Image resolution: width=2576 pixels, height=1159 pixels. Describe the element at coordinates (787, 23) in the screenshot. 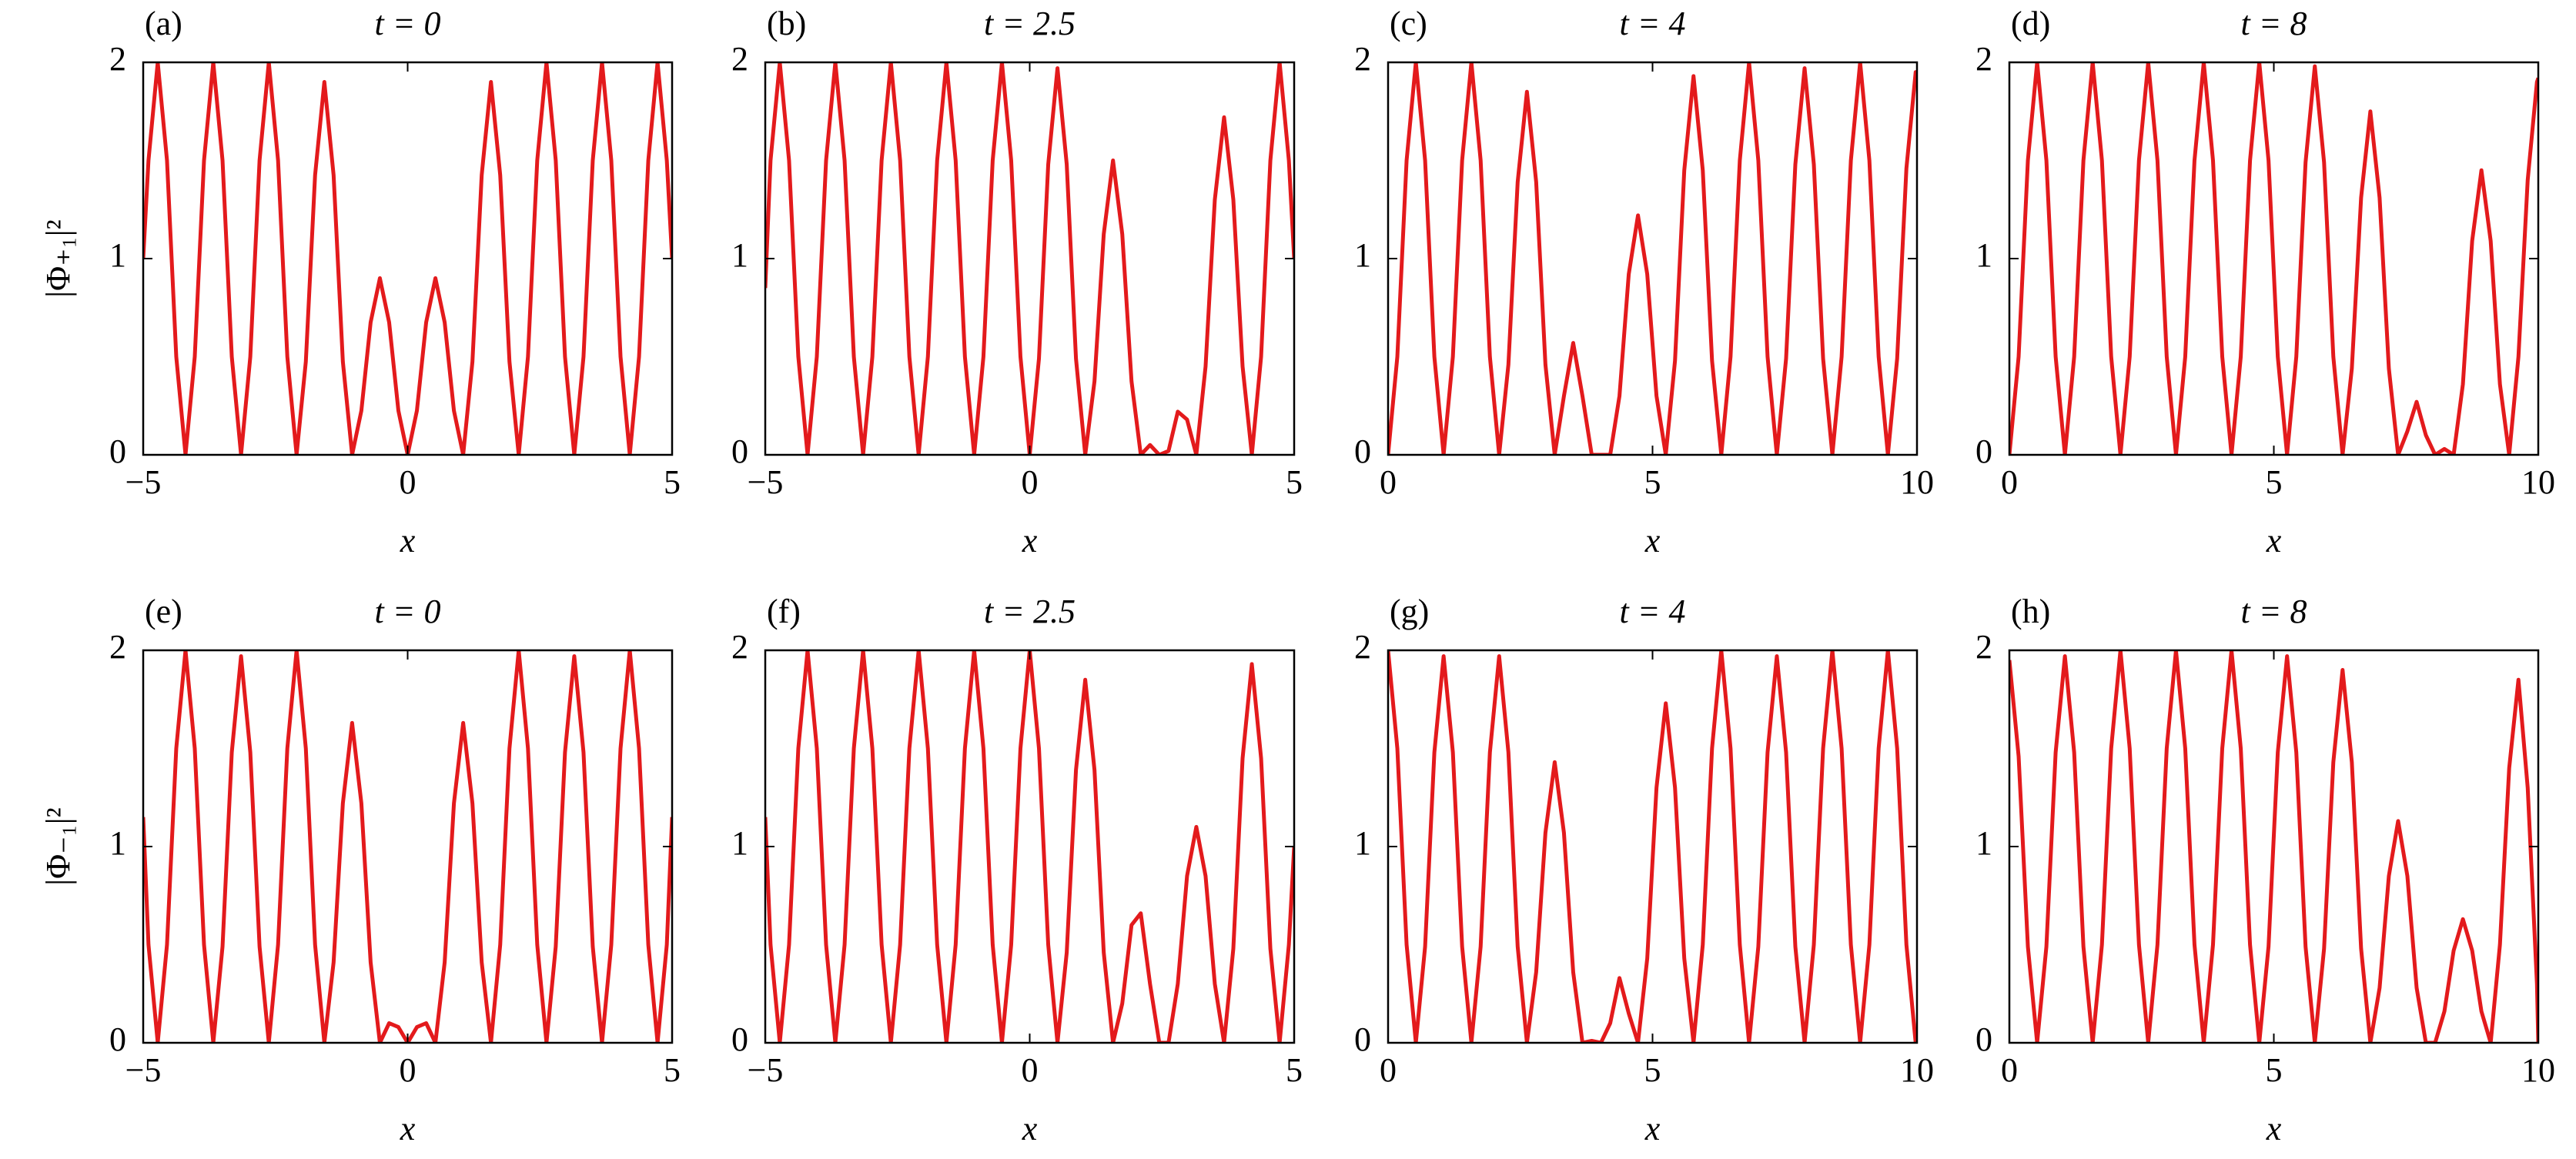

I see `panel-label: (b)` at that location.